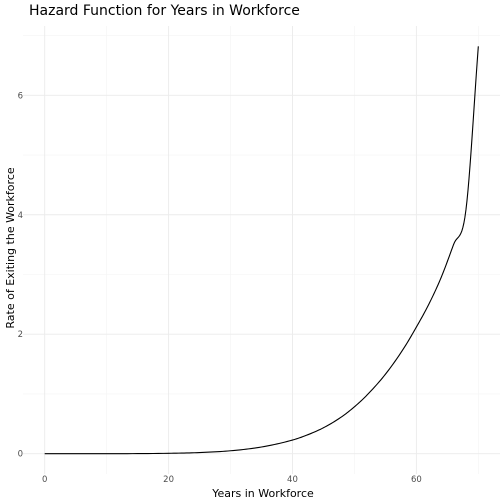  I want to click on x-tick-label: 0, so click(44, 480).